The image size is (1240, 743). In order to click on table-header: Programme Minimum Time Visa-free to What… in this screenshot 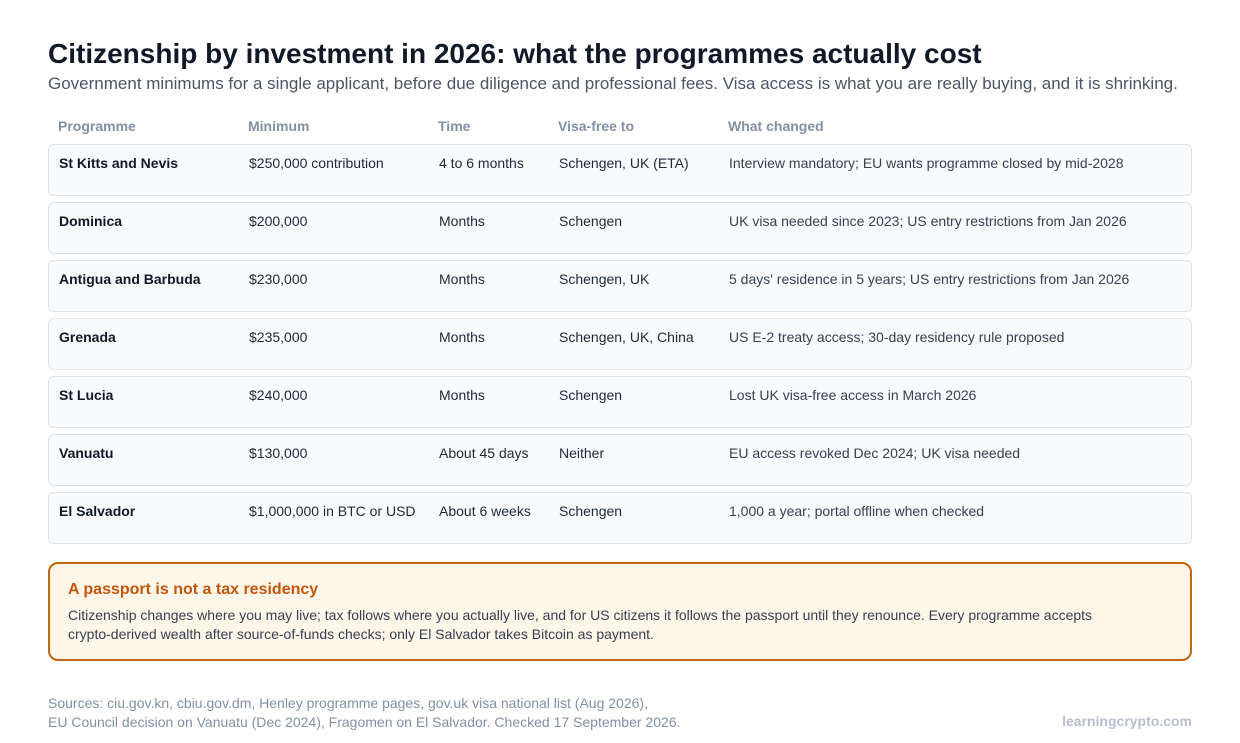, I will do `click(620, 128)`.